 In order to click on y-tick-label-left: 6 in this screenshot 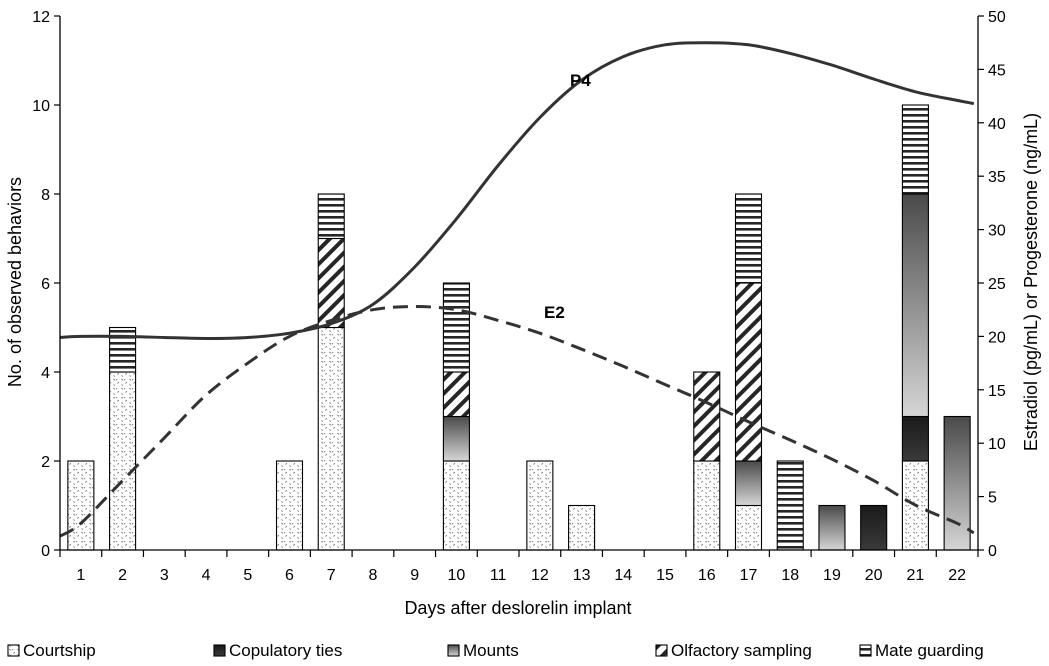, I will do `click(45, 284)`.